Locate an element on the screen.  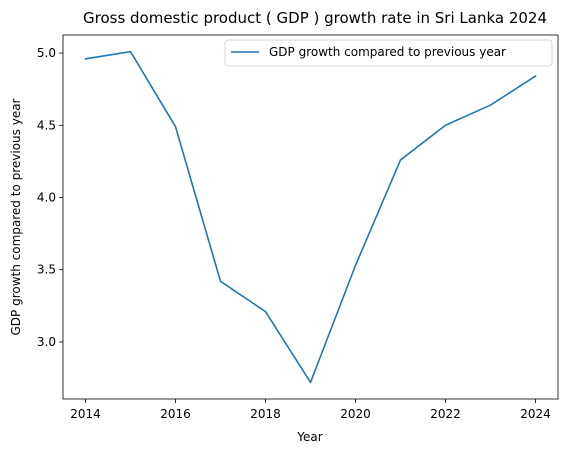
x-tick-label: 2024 is located at coordinates (535, 414).